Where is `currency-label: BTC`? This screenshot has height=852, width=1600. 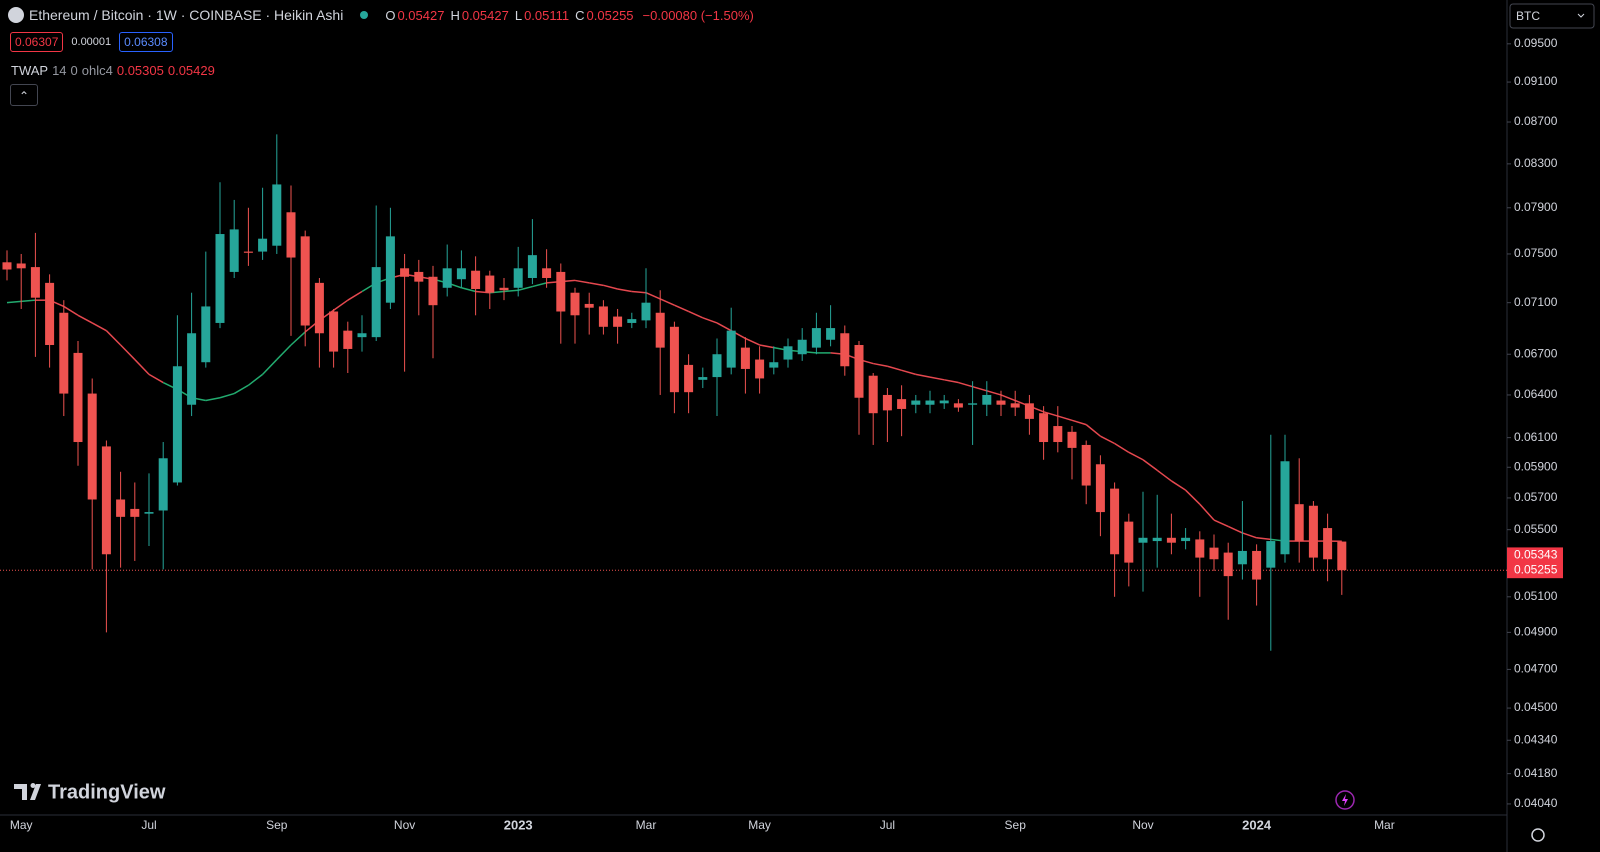
currency-label: BTC is located at coordinates (1528, 16).